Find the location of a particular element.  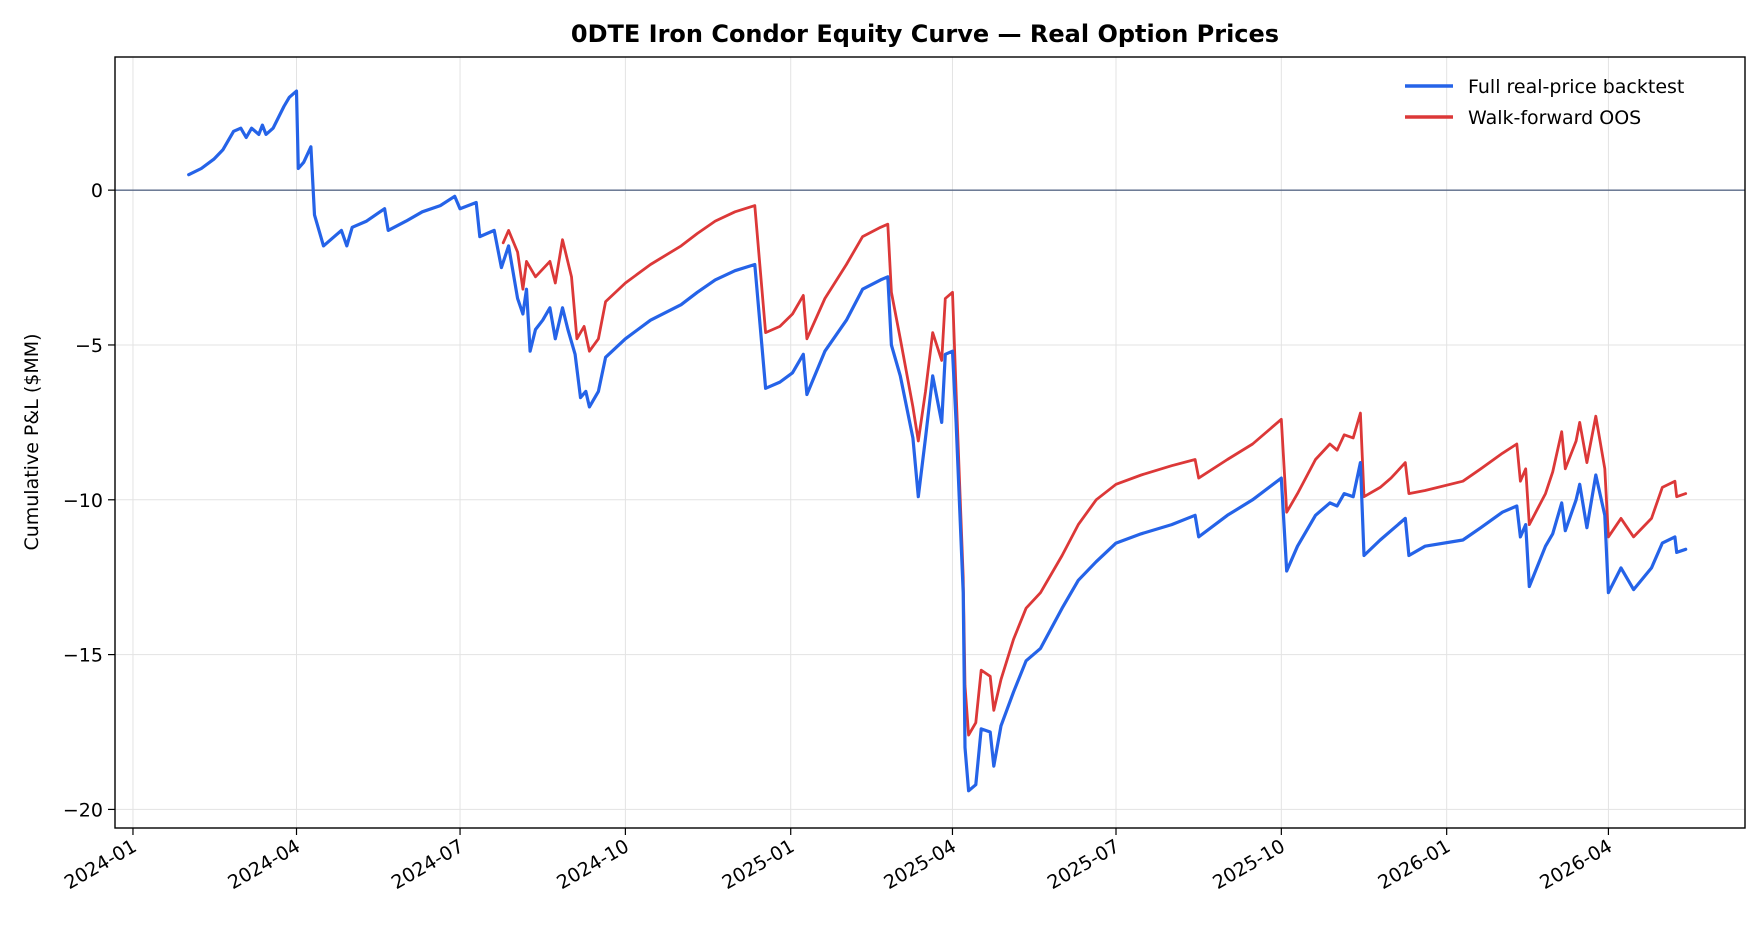

y-axis-label: Cumulative P&L ($MM) is located at coordinates (32, 441).